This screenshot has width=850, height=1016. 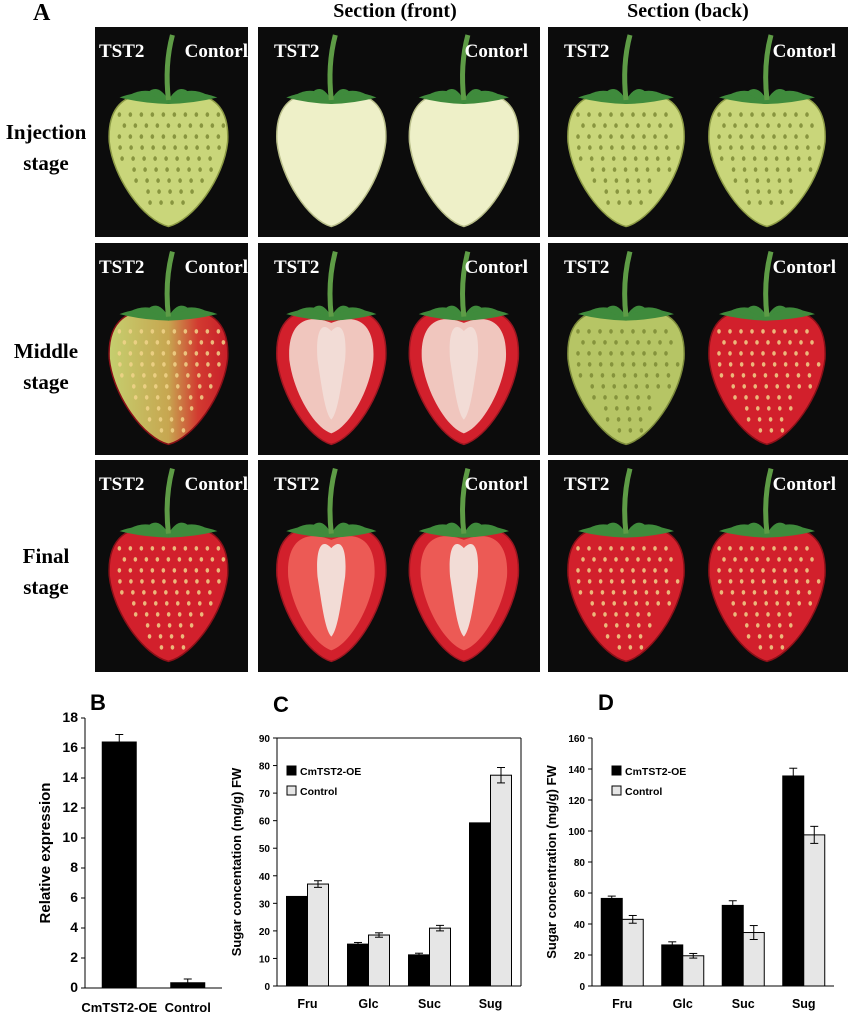 I want to click on y-tick-label: 0, so click(x=582, y=987).